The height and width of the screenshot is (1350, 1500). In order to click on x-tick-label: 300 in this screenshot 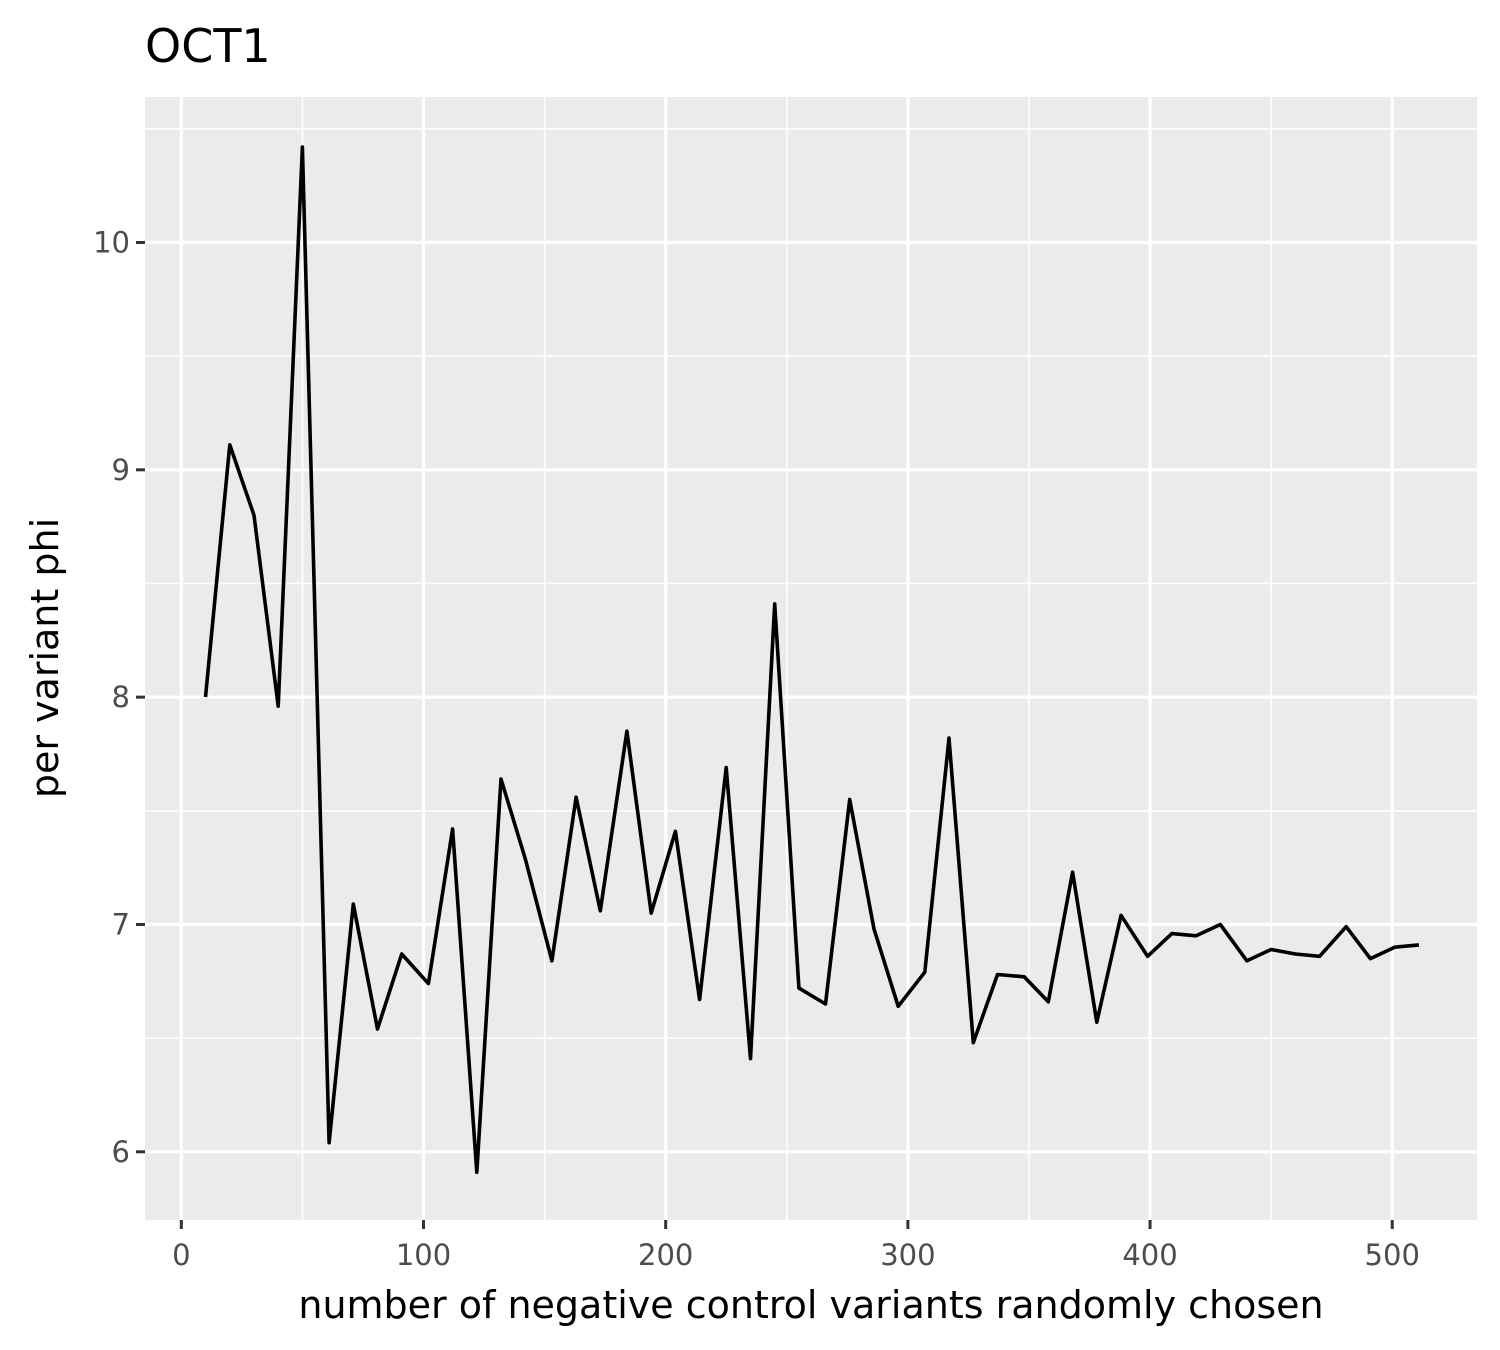, I will do `click(907, 1255)`.